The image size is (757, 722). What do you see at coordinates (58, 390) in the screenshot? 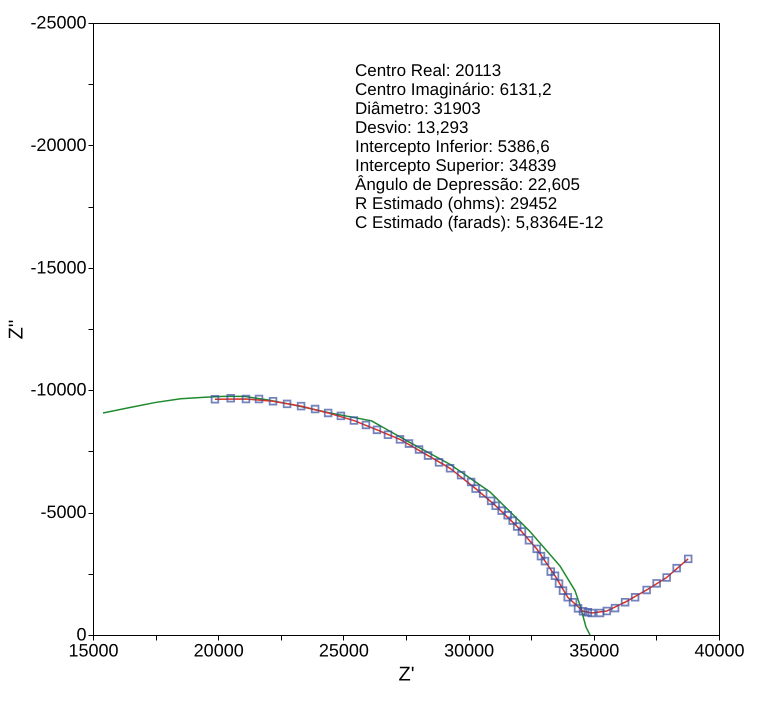
I see `y-tick-label: -10000` at bounding box center [58, 390].